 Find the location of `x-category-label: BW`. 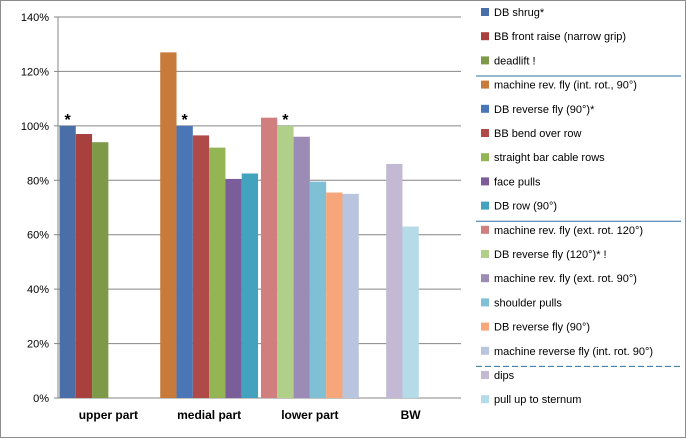

x-category-label: BW is located at coordinates (411, 415).